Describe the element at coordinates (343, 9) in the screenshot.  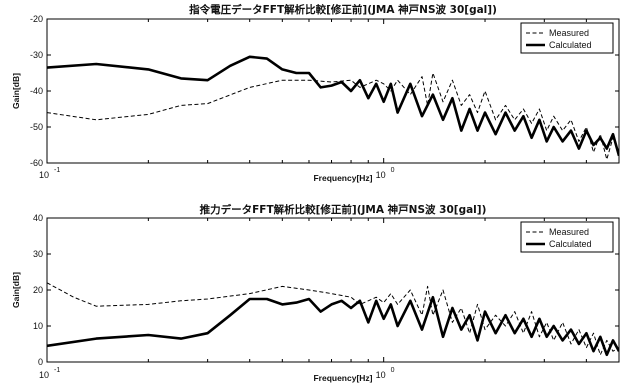
I see `chart-1-title: 指令電圧データFFT解析比較[修正前](JMA 神戸NS波 30[gal])` at that location.